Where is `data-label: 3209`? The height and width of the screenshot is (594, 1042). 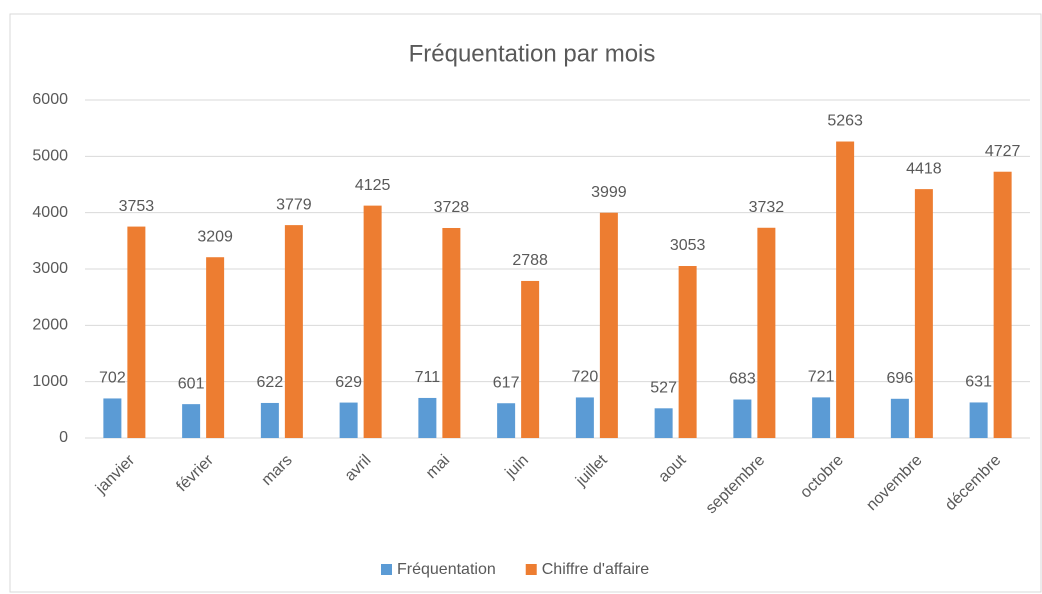
data-label: 3209 is located at coordinates (215, 236).